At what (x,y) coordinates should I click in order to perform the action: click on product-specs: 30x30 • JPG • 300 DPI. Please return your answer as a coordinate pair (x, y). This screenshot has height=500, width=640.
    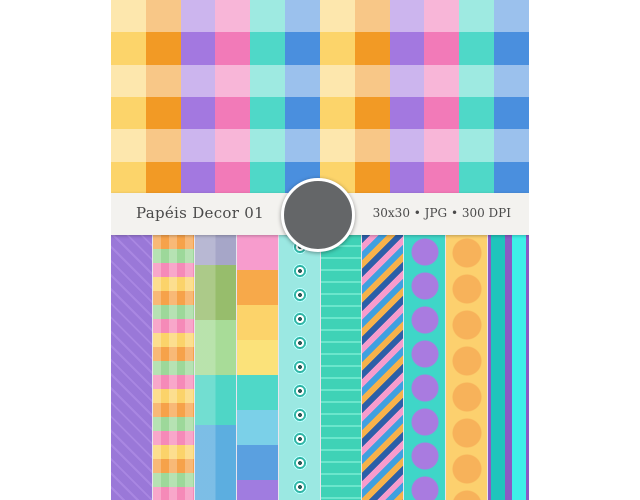
    Looking at the image, I should click on (441, 213).